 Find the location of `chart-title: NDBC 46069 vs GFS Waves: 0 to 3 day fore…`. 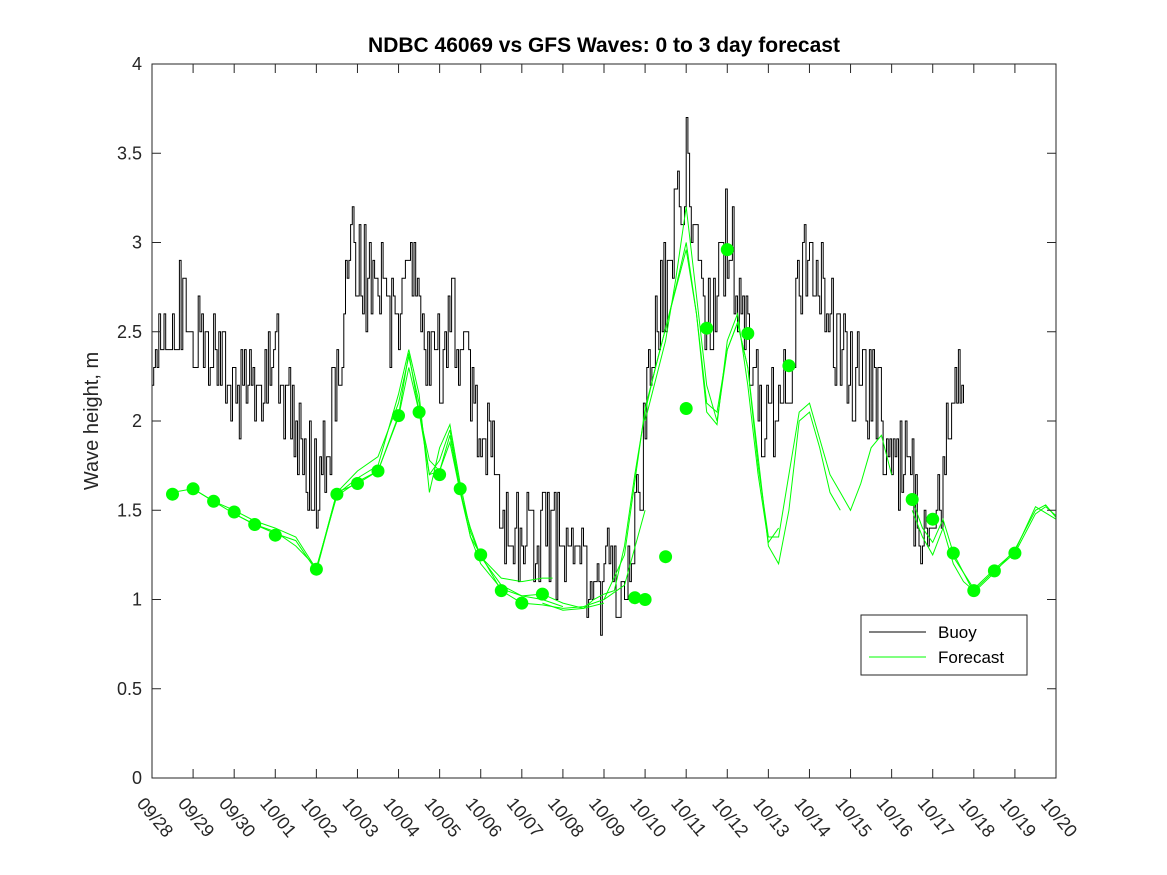

chart-title: NDBC 46069 vs GFS Waves: 0 to 3 day fore… is located at coordinates (604, 45).